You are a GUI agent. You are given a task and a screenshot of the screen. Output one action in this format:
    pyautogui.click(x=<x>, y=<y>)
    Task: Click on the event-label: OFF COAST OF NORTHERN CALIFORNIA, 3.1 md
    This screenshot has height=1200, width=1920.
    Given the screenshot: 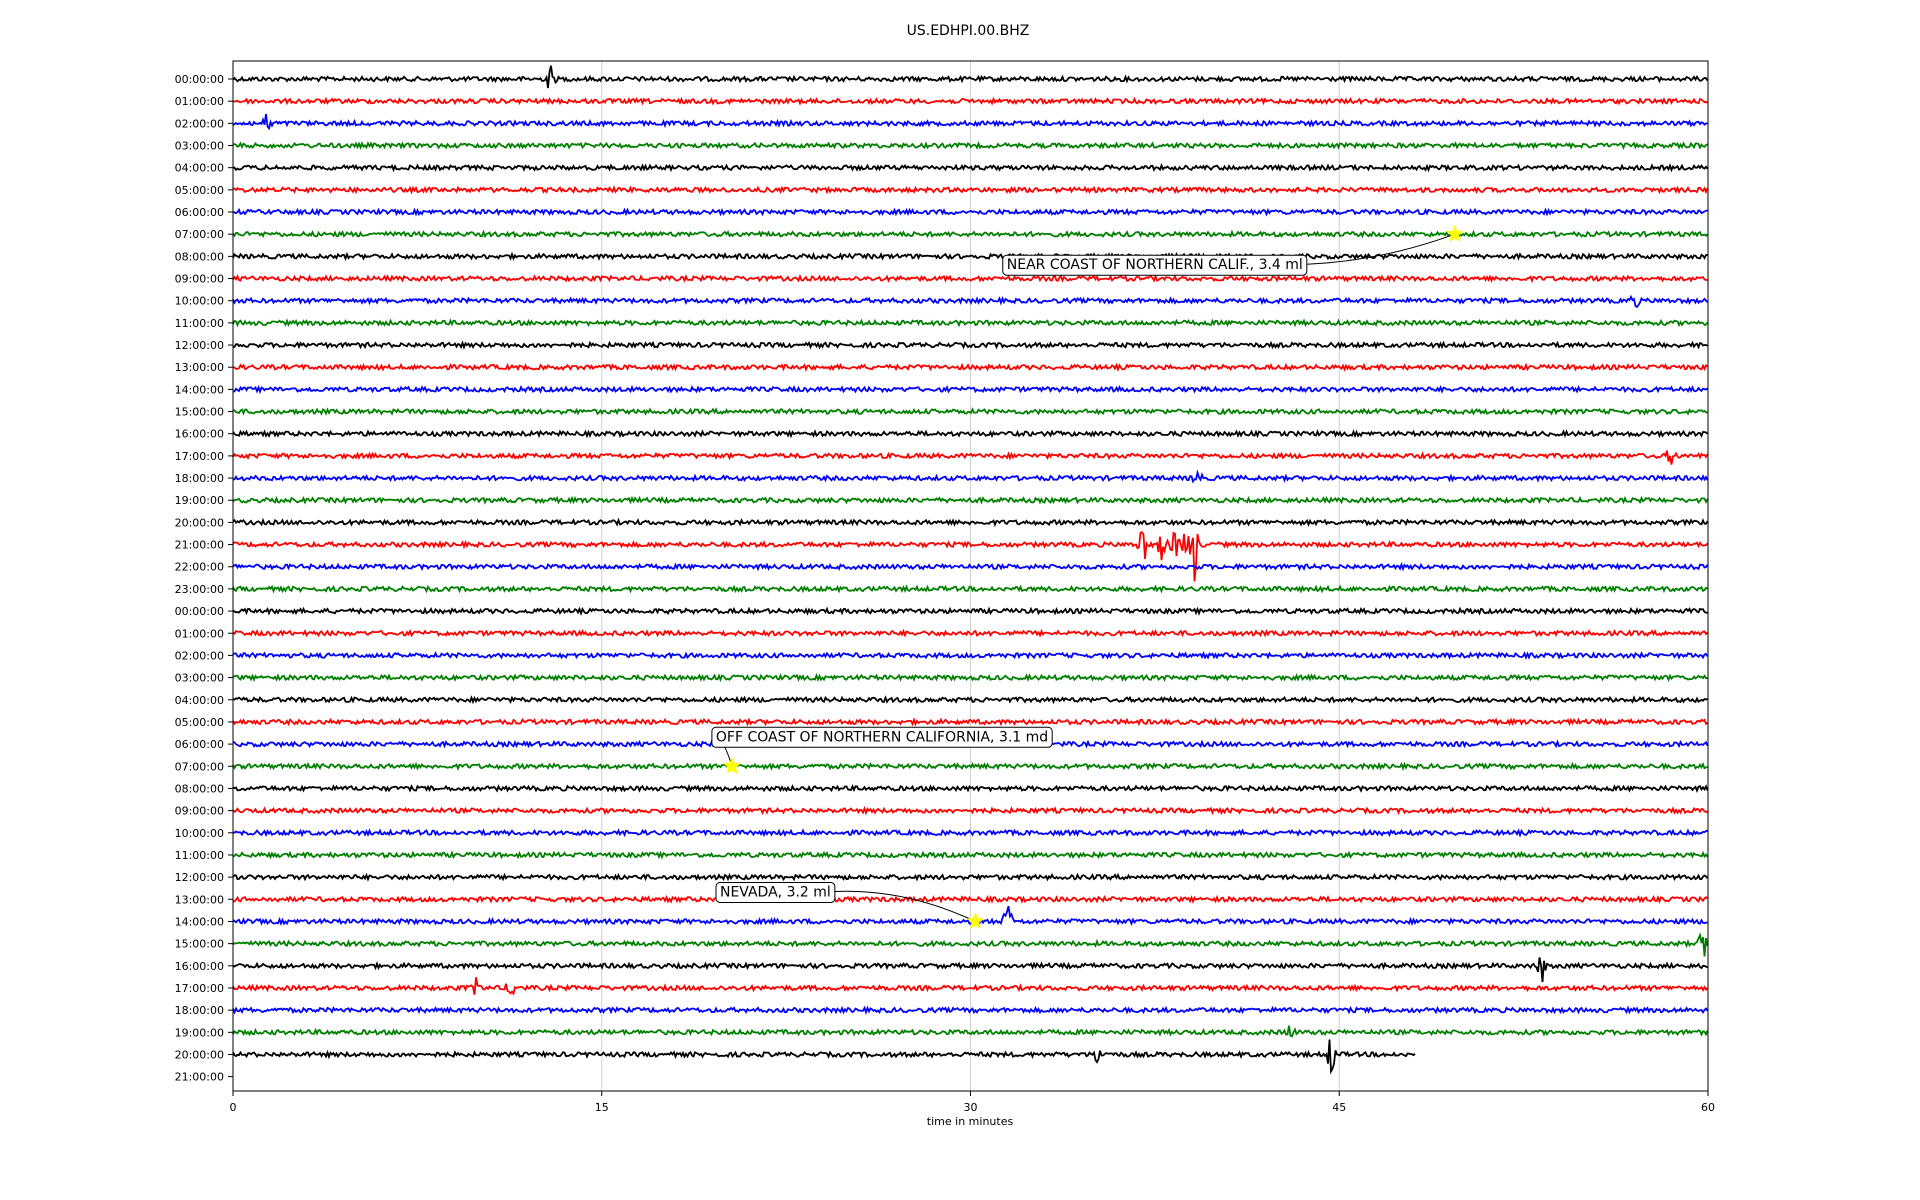 What is the action you would take?
    pyautogui.click(x=882, y=737)
    